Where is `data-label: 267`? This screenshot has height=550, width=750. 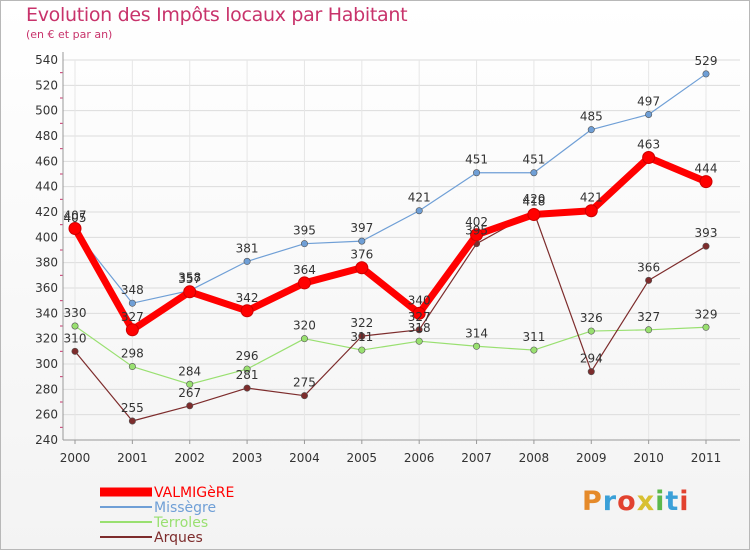 data-label: 267 is located at coordinates (189, 393).